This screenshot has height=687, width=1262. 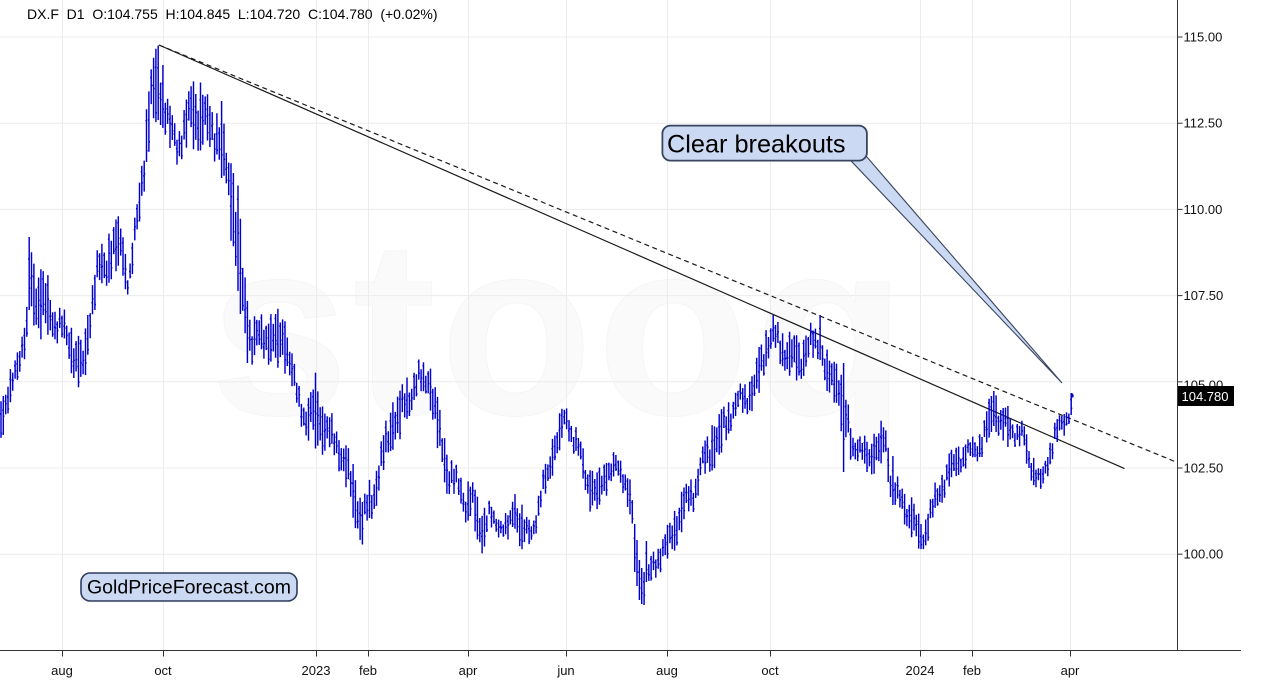 I want to click on svg-text: 112.50, so click(x=1203, y=123).